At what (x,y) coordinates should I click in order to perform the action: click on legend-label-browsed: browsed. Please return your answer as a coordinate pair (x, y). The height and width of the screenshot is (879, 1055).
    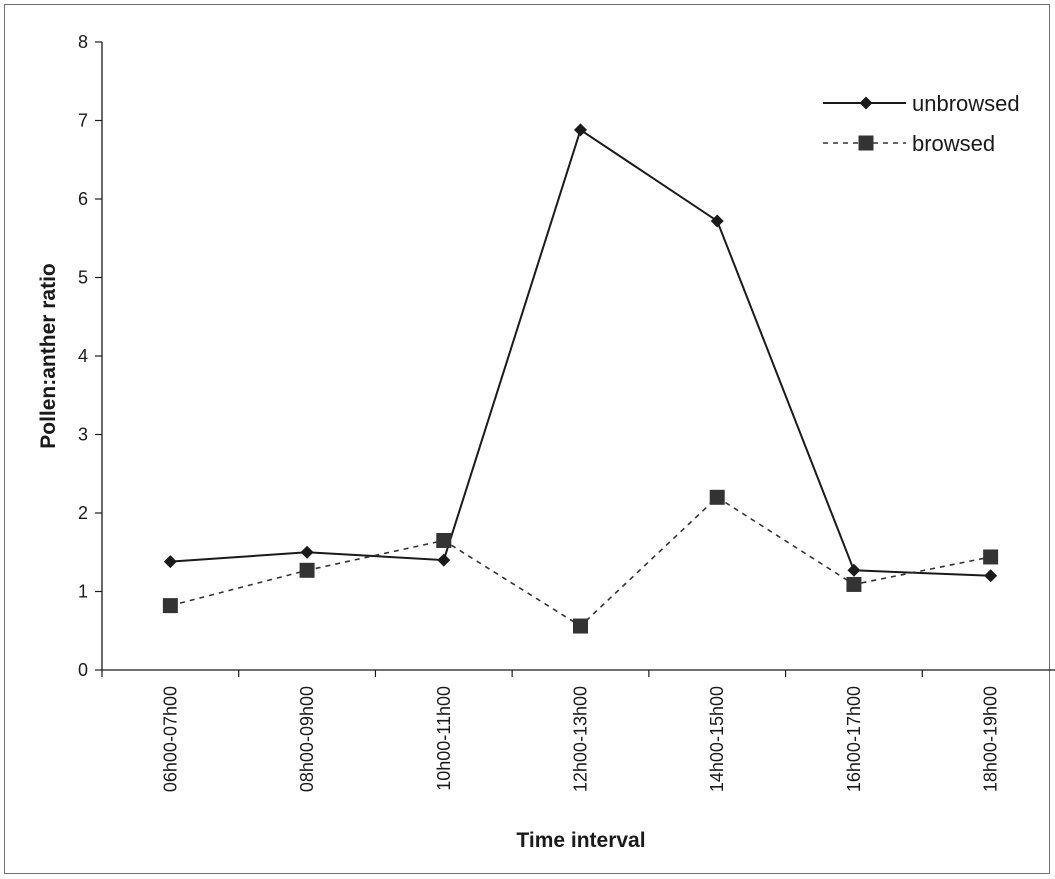
    Looking at the image, I should click on (953, 143).